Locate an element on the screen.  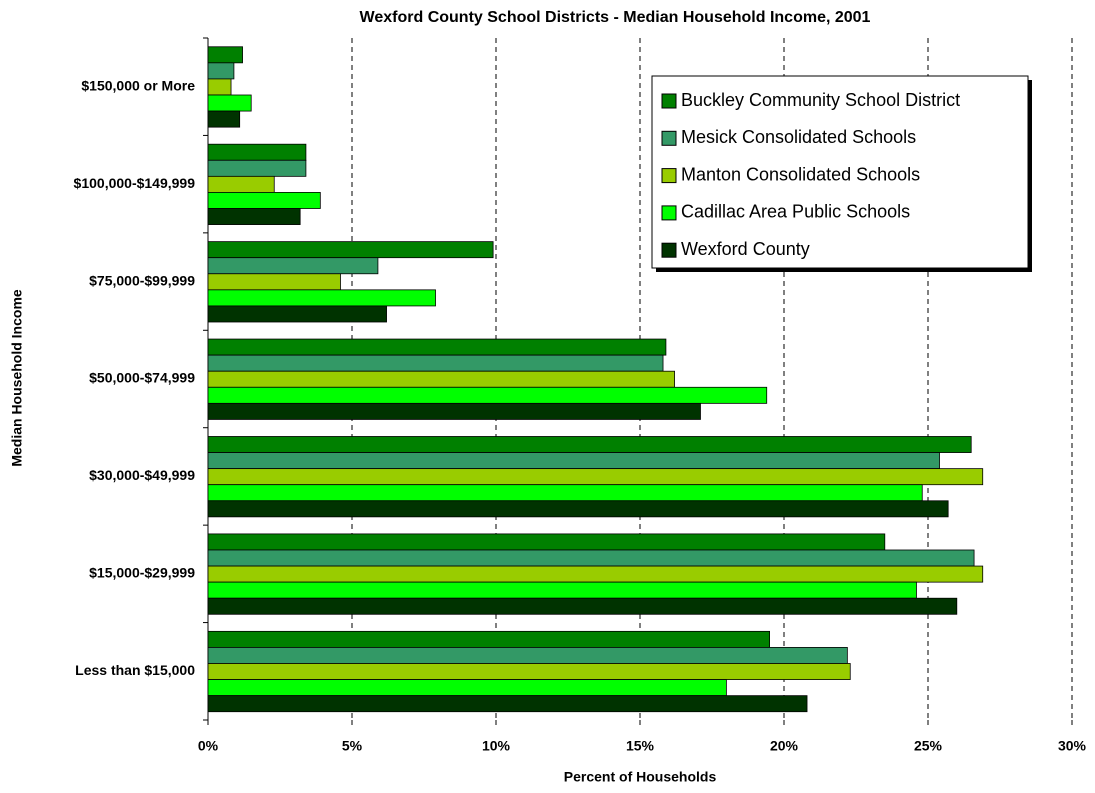
legend-label: Manton Consolidated Schools is located at coordinates (800, 174).